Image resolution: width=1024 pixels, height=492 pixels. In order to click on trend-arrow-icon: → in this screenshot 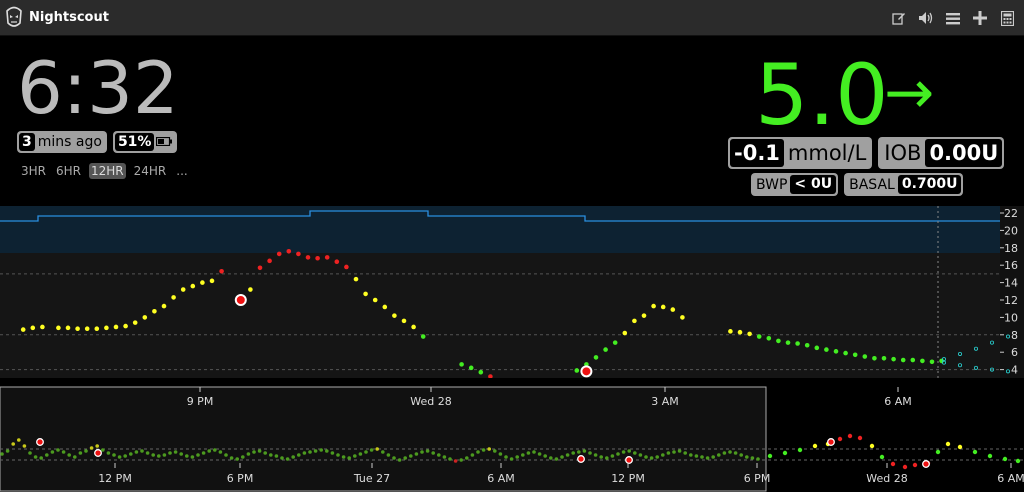, I will do `click(909, 93)`.